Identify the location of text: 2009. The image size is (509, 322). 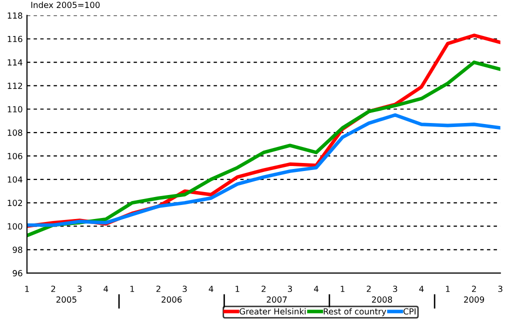
(474, 299).